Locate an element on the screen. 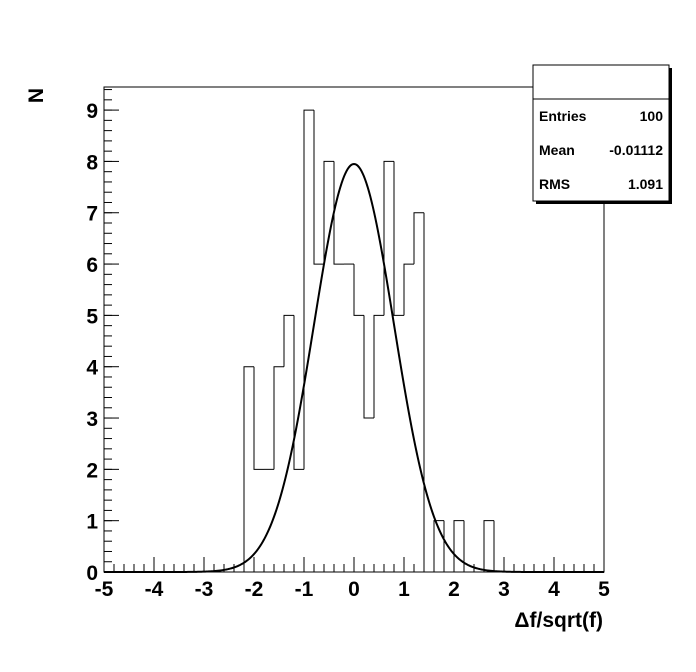  x-tick-label: -1 is located at coordinates (304, 589).